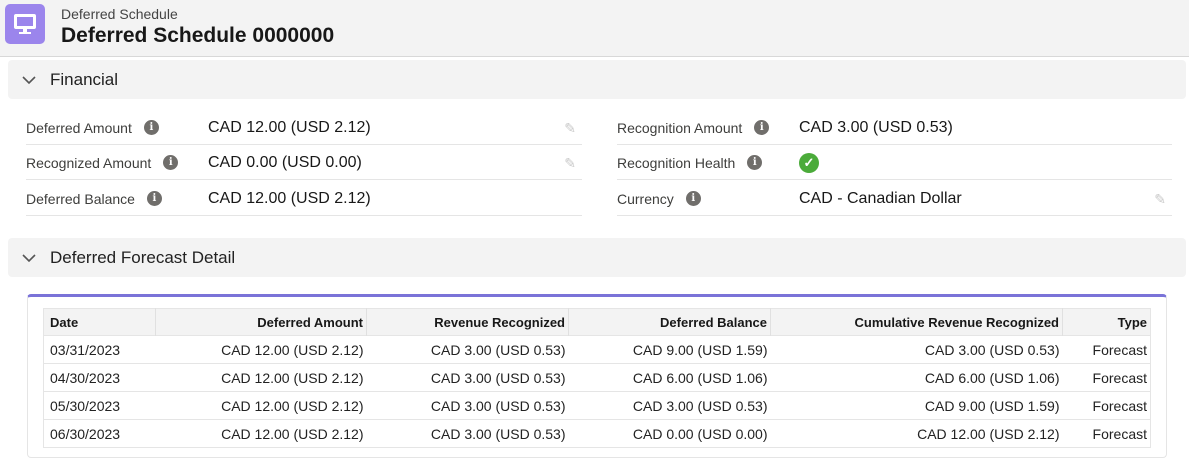  What do you see at coordinates (809, 162) in the screenshot?
I see `check-icon: ✓` at bounding box center [809, 162].